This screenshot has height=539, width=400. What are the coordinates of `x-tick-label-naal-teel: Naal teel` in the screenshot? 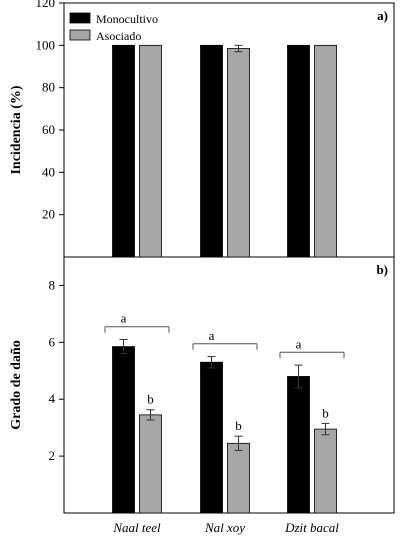 It's located at (136, 527).